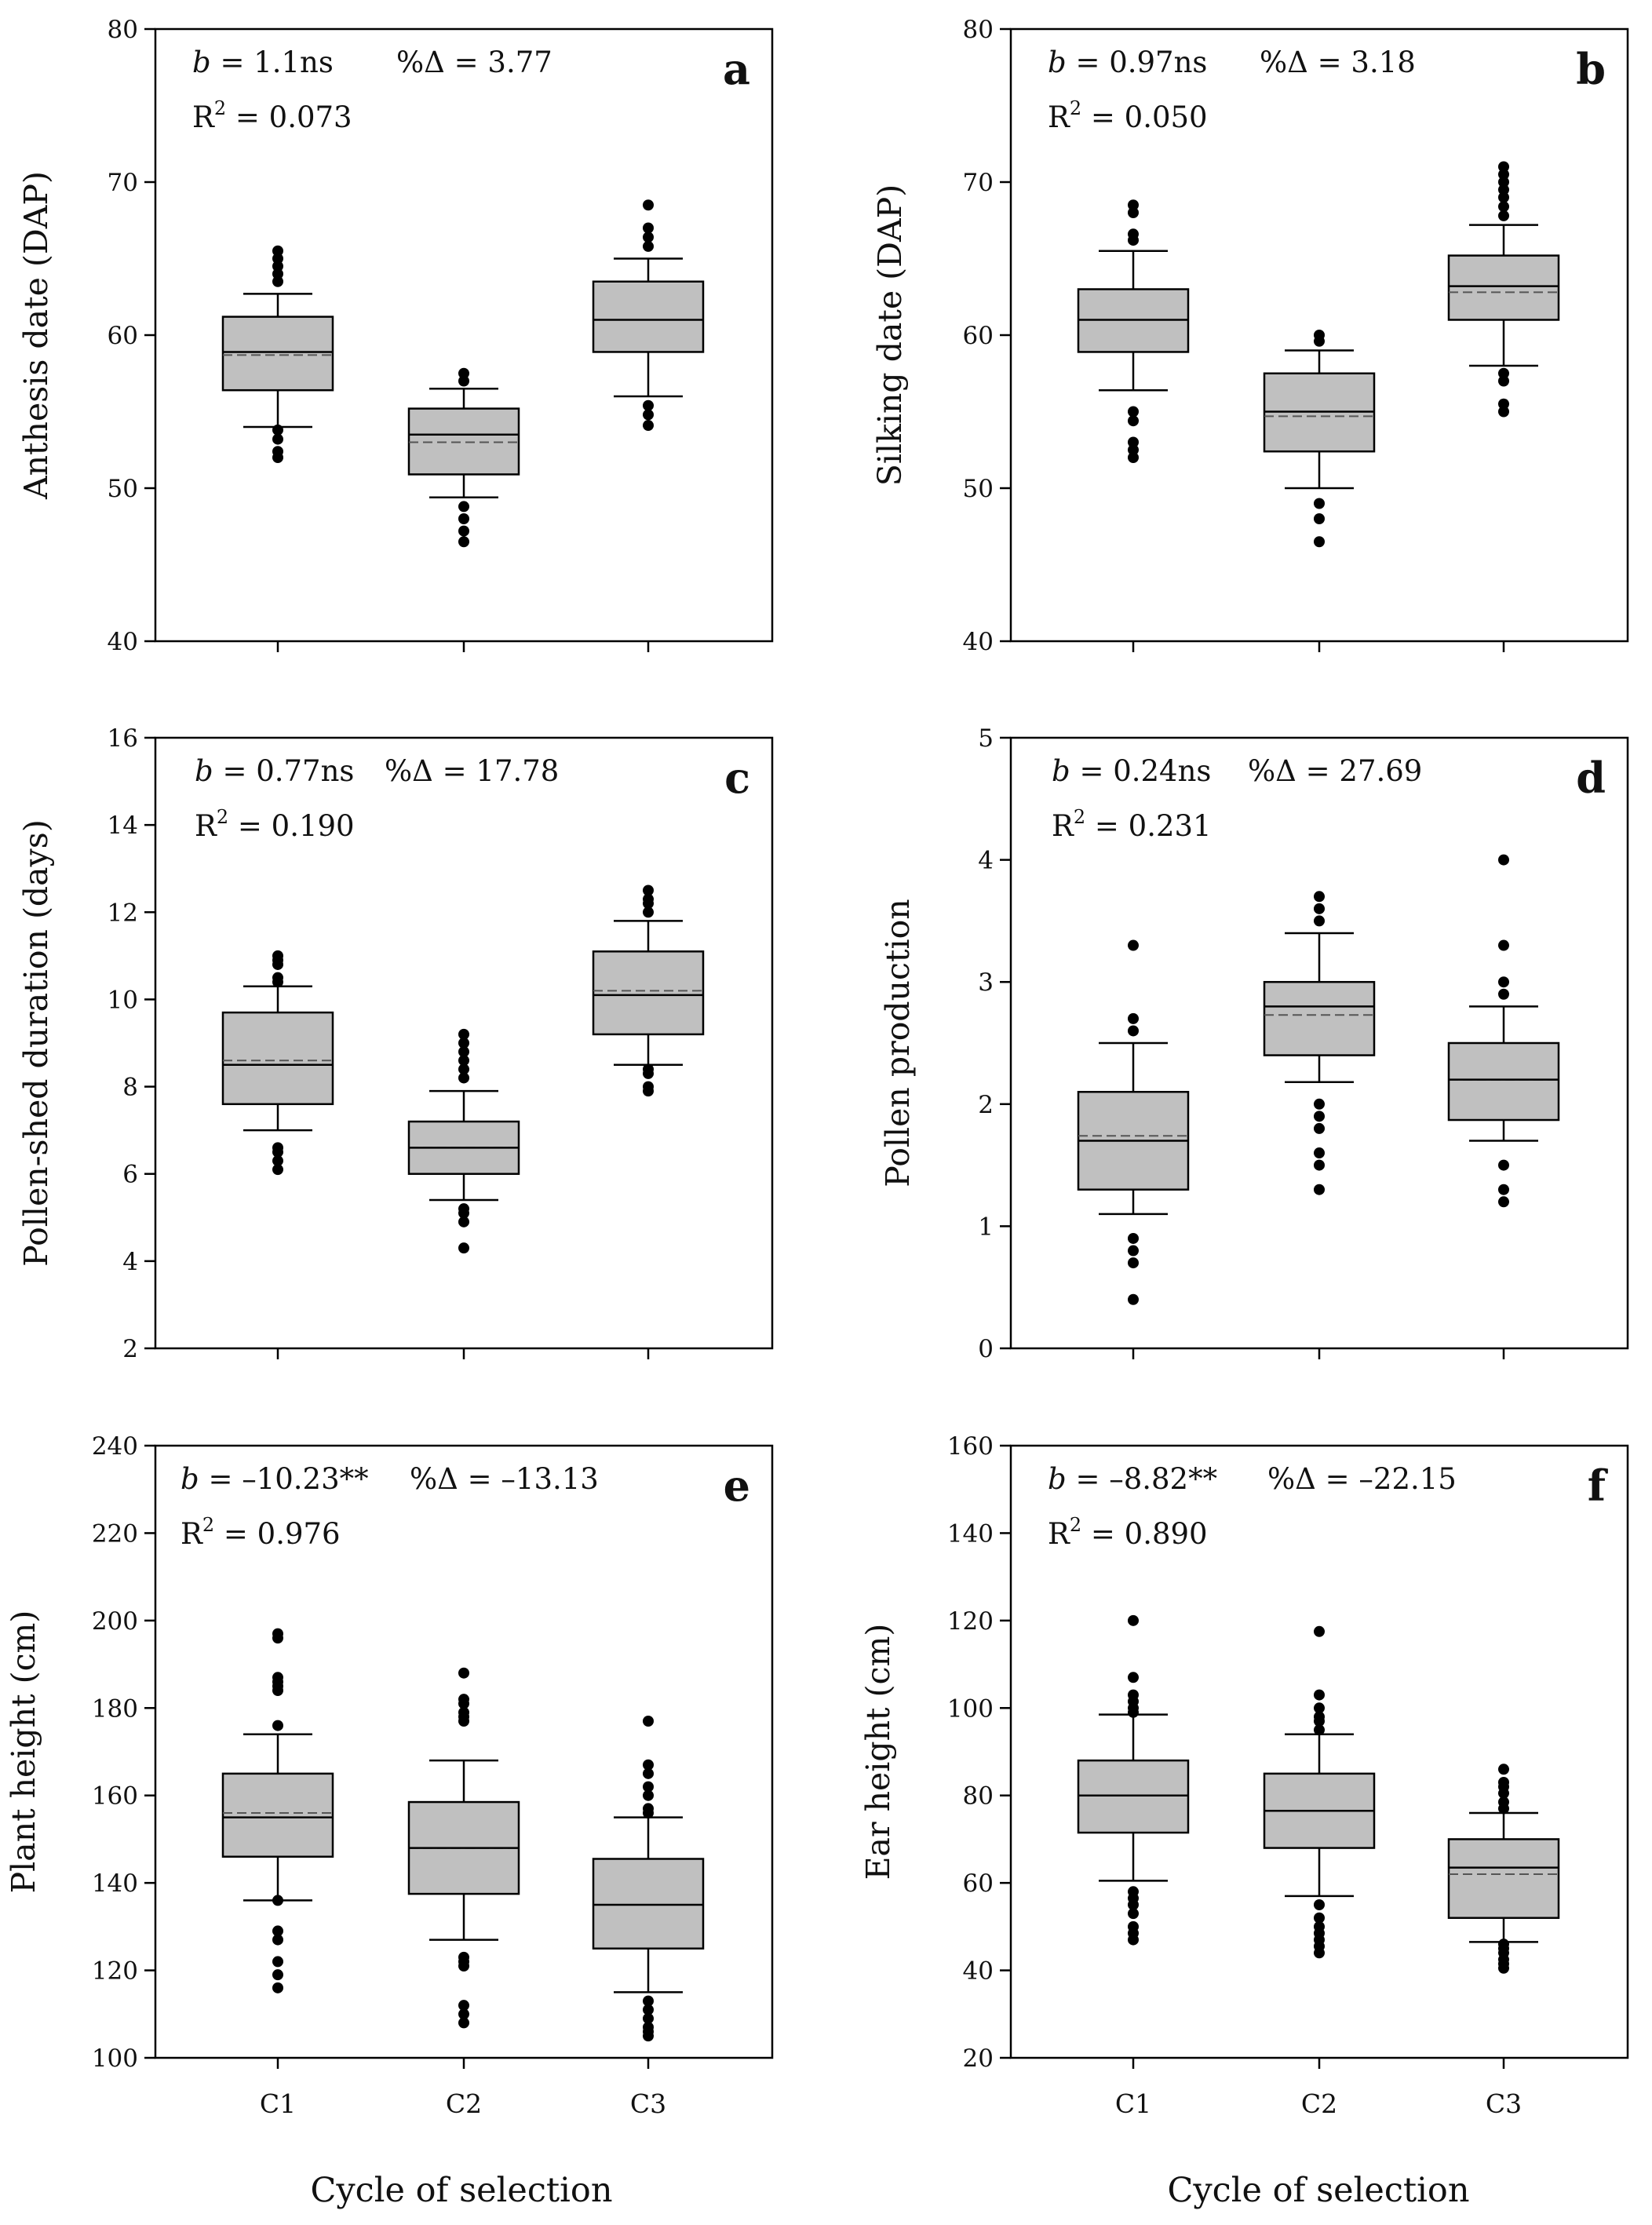 This screenshot has width=1652, height=2225. Describe the element at coordinates (275, 824) in the screenshot. I see `r-squared-annotation: R2 = 0.190` at that location.